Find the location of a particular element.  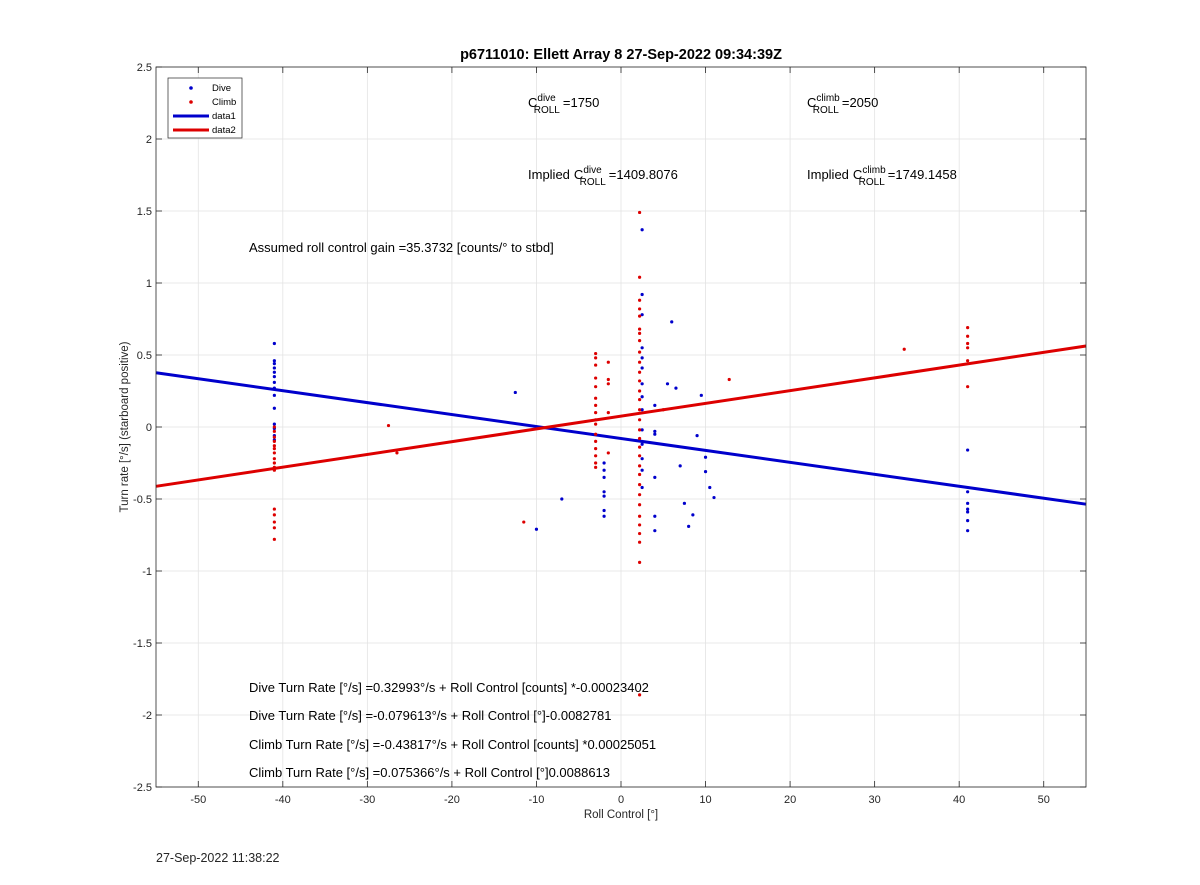

x-tick-label: -10 is located at coordinates (537, 800).